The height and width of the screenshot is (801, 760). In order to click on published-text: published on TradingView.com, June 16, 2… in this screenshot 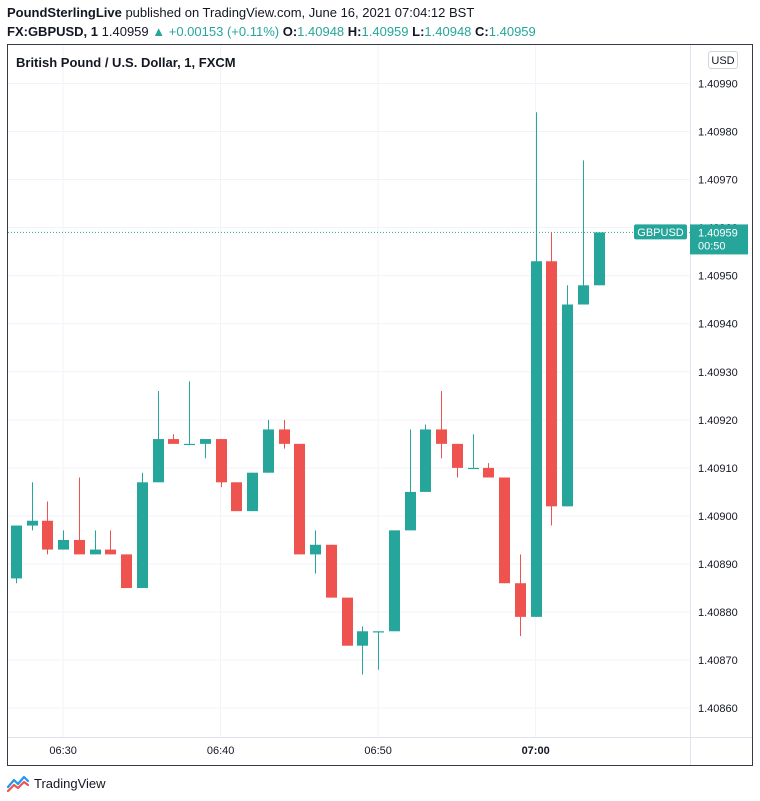, I will do `click(298, 12)`.